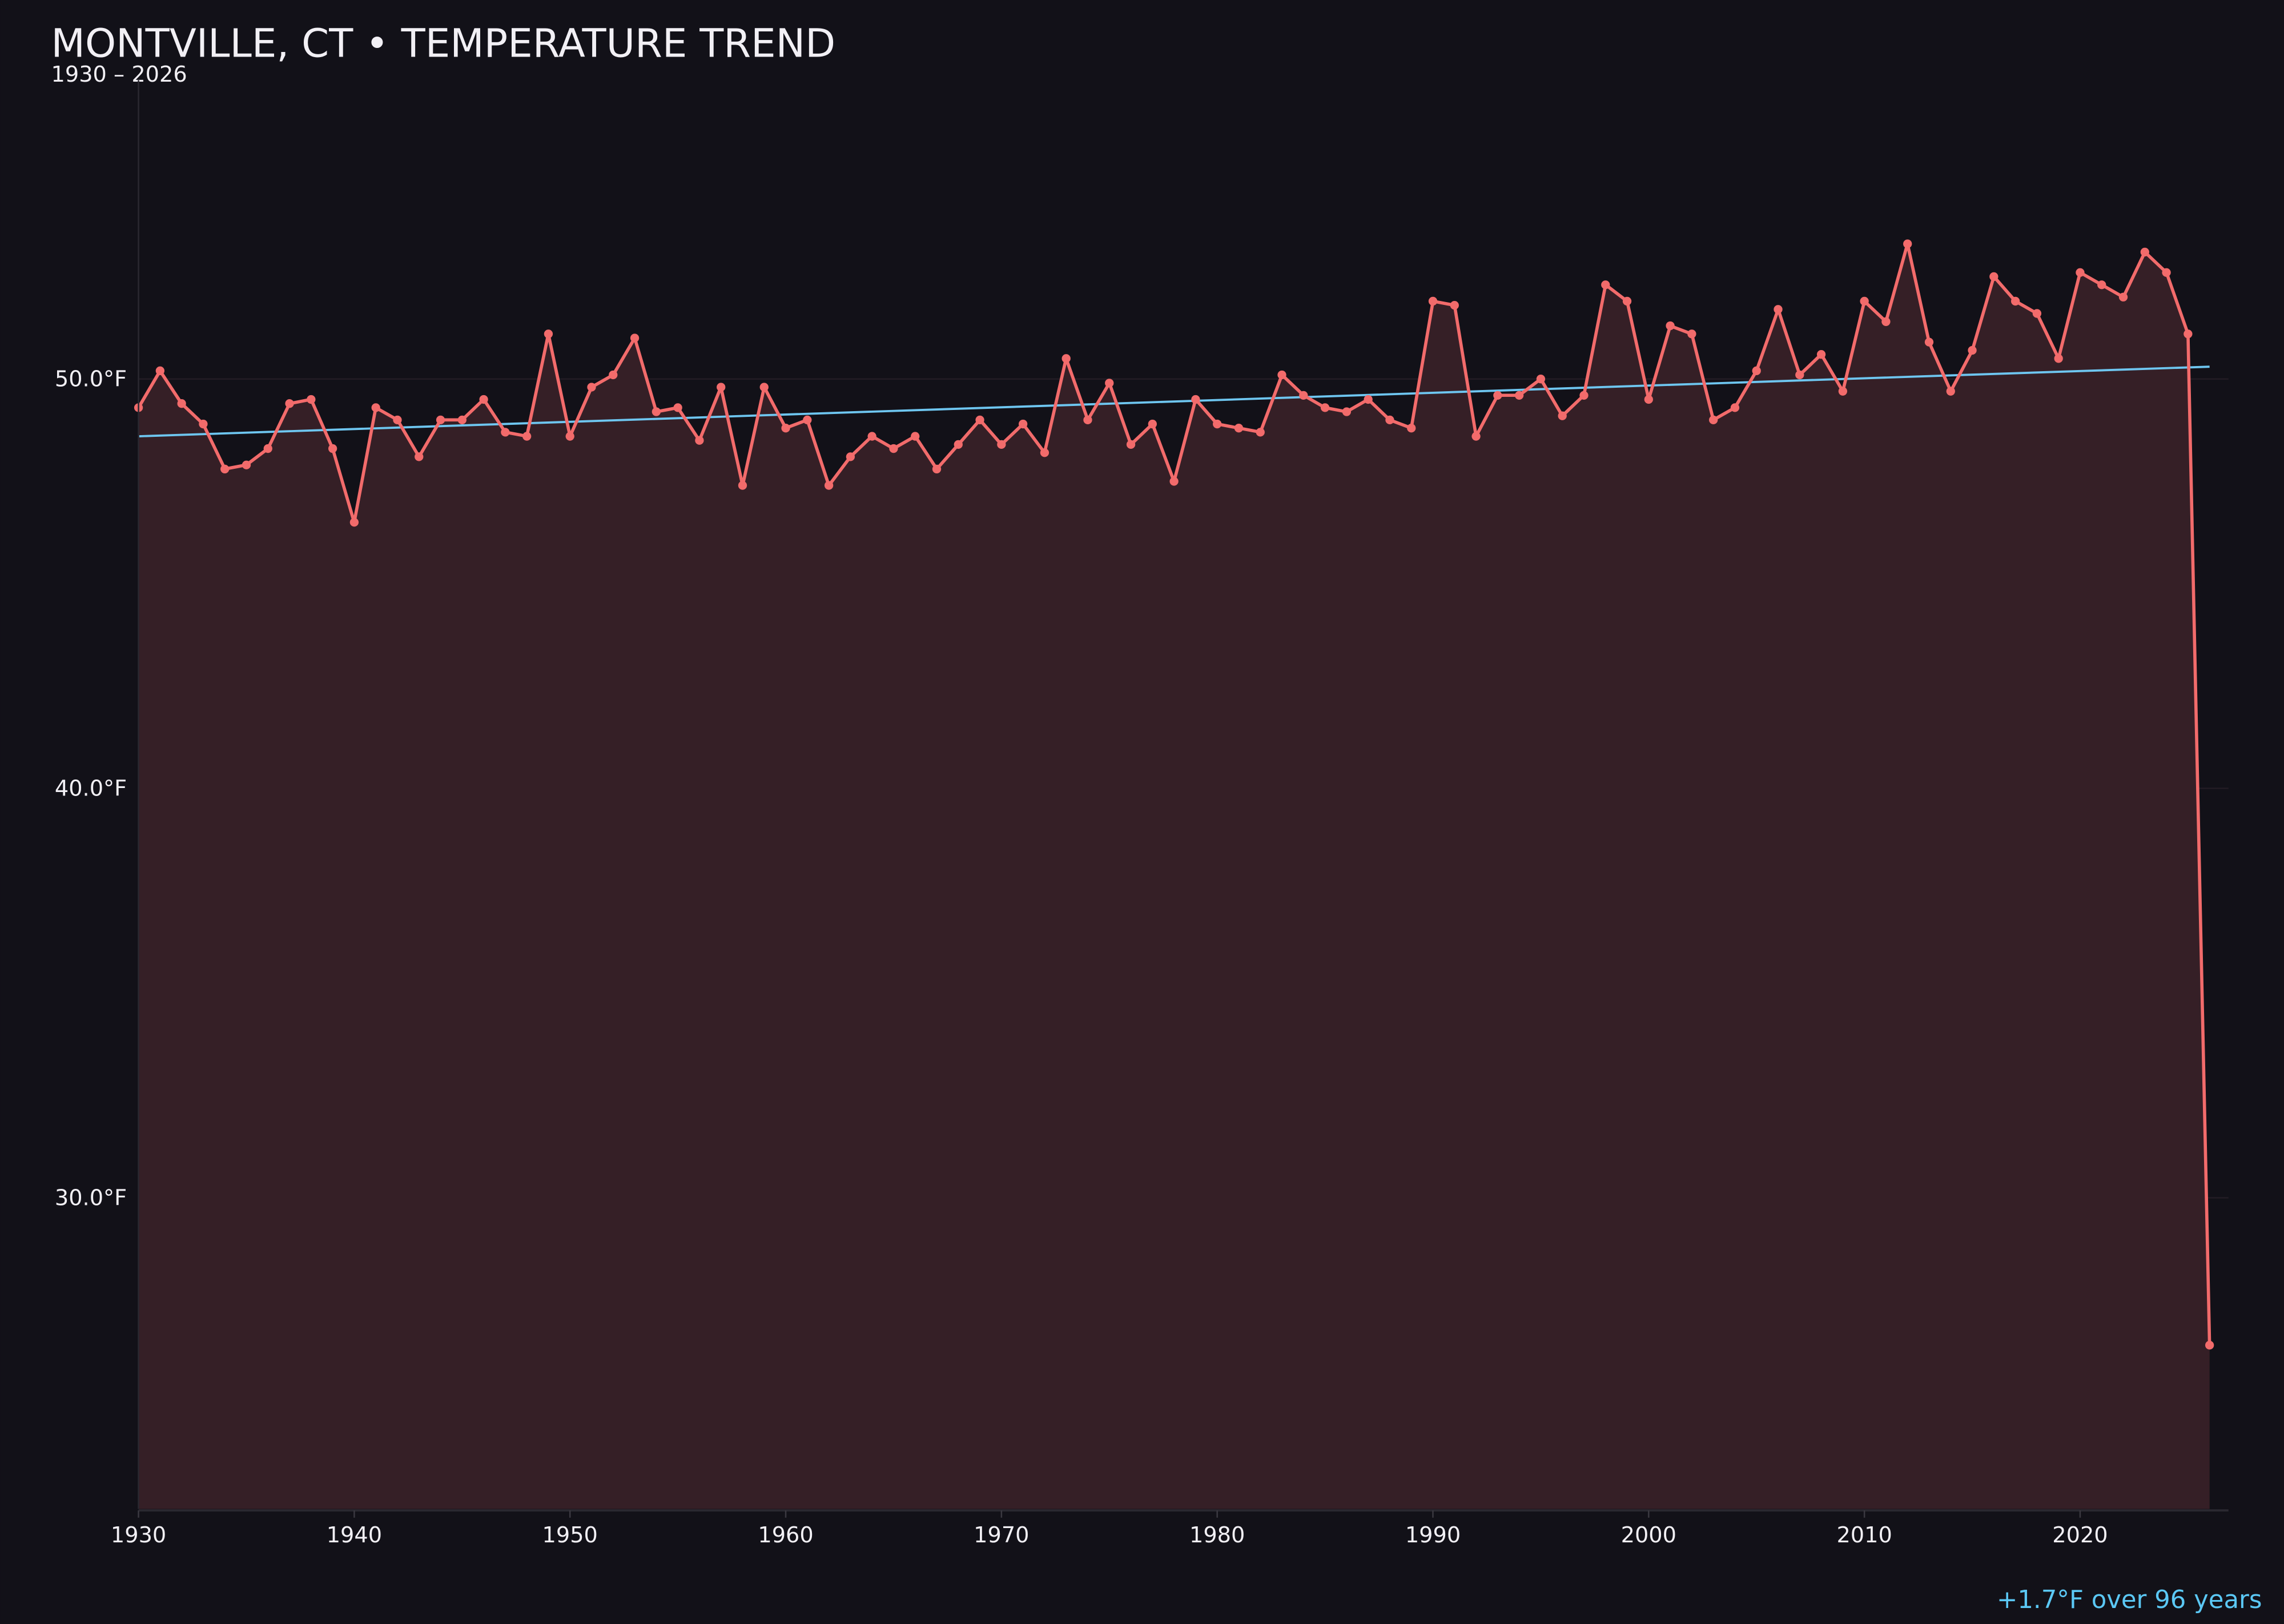 The width and height of the screenshot is (2284, 1624). Describe the element at coordinates (1433, 1535) in the screenshot. I see `x-tick-label: 1990` at that location.